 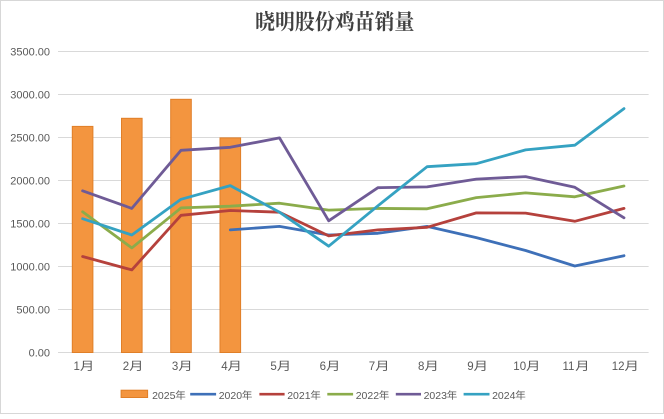 I want to click on svg-text: 10, so click(x=519, y=367).